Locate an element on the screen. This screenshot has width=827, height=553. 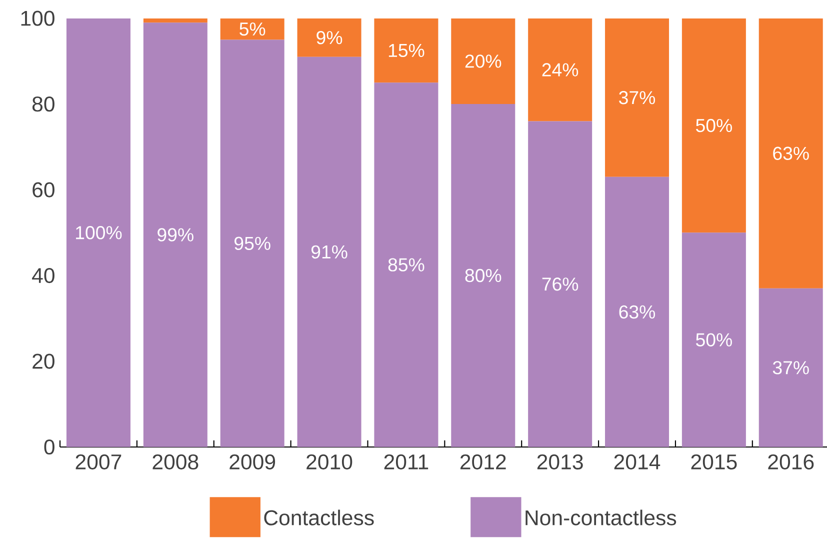
data-label: 80% is located at coordinates (483, 275).